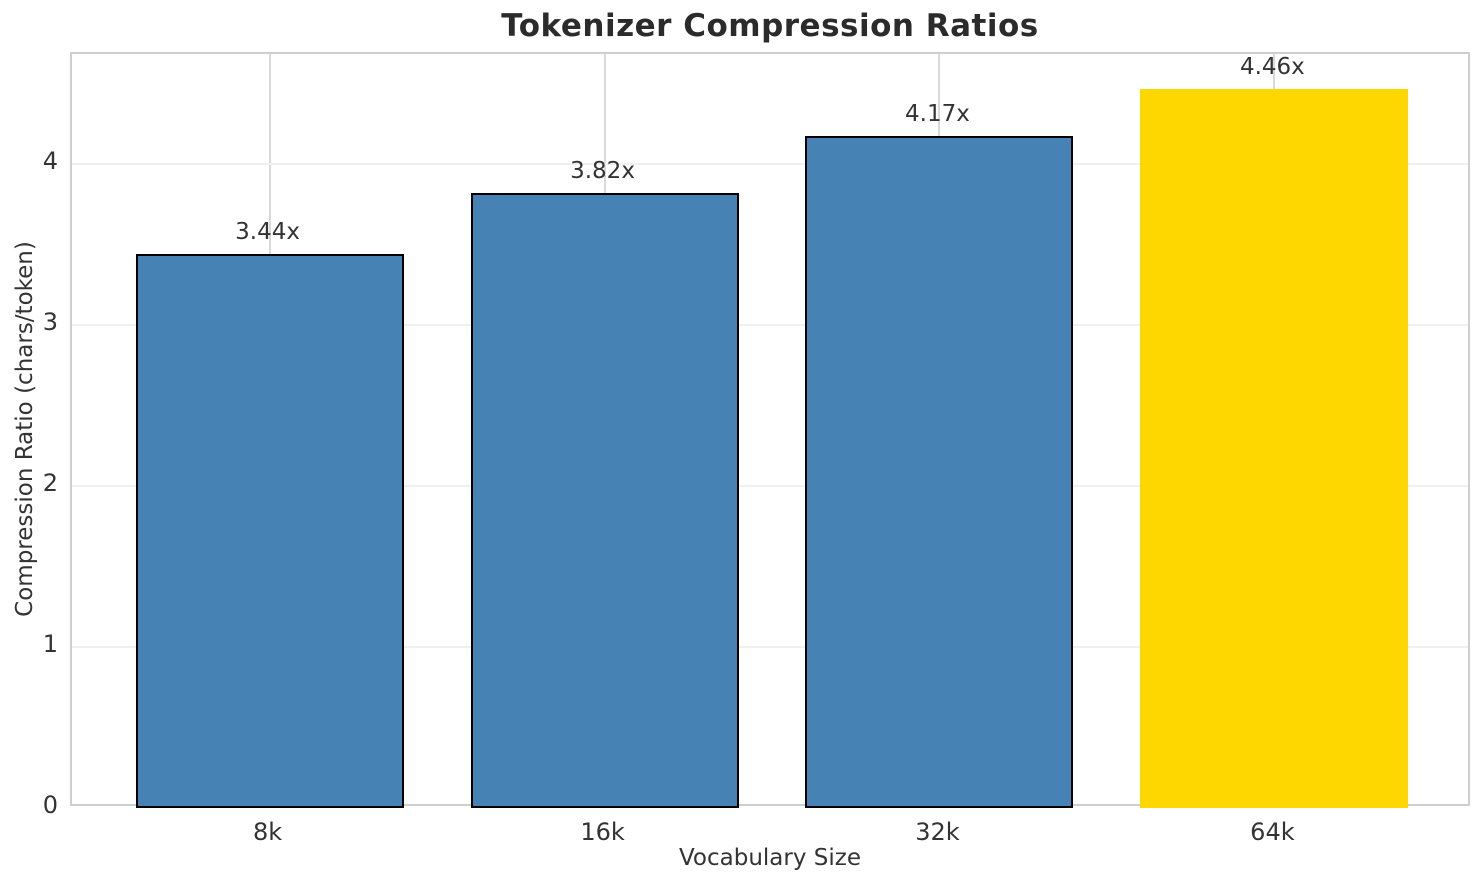  Describe the element at coordinates (269, 530) in the screenshot. I see `bar-8k` at that location.